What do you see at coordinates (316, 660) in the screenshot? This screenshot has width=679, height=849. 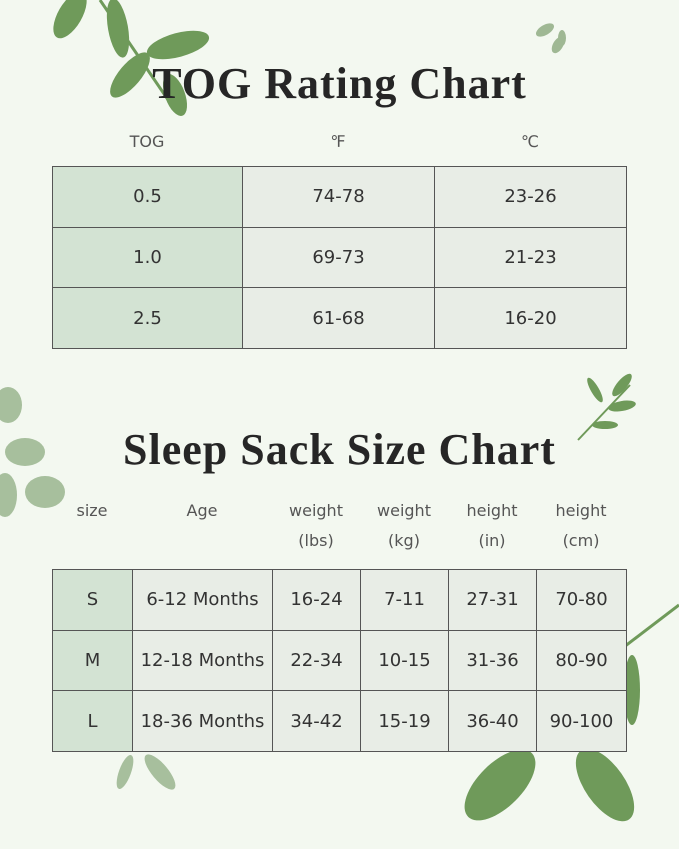 I see `table-cell: 22-34` at bounding box center [316, 660].